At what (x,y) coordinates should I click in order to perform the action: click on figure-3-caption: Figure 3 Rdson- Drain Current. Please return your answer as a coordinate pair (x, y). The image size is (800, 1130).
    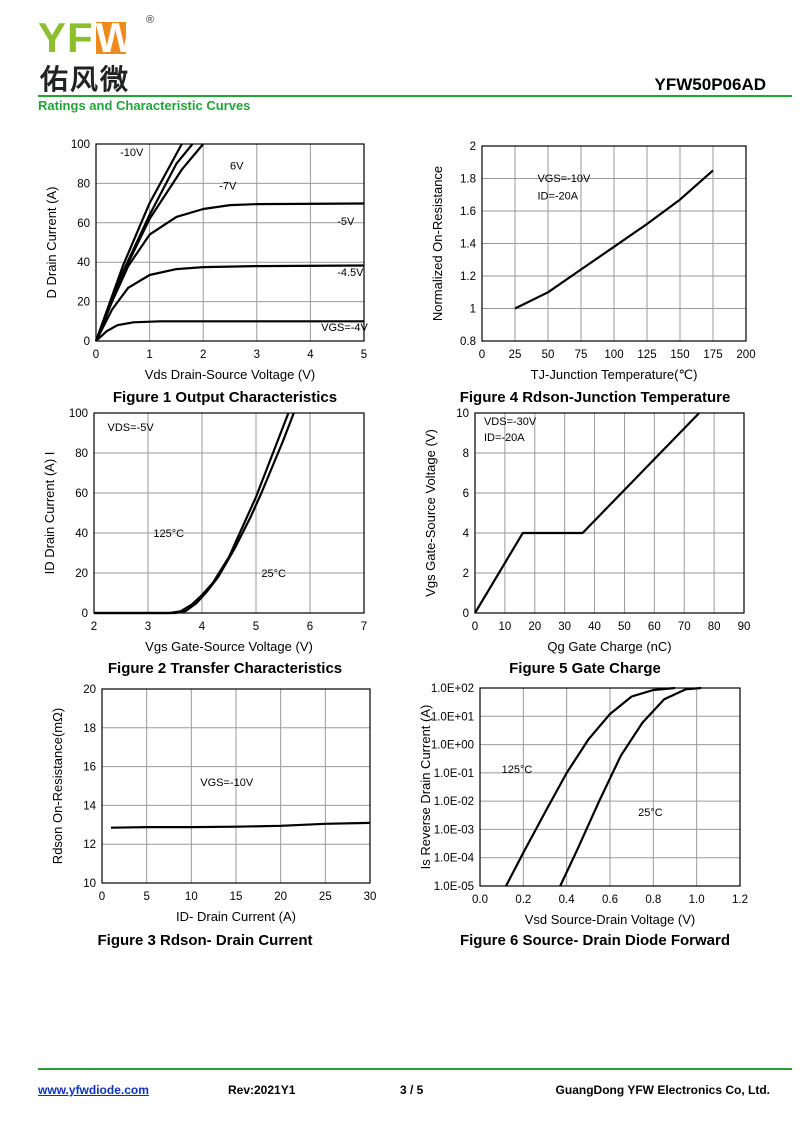
    Looking at the image, I should click on (205, 940).